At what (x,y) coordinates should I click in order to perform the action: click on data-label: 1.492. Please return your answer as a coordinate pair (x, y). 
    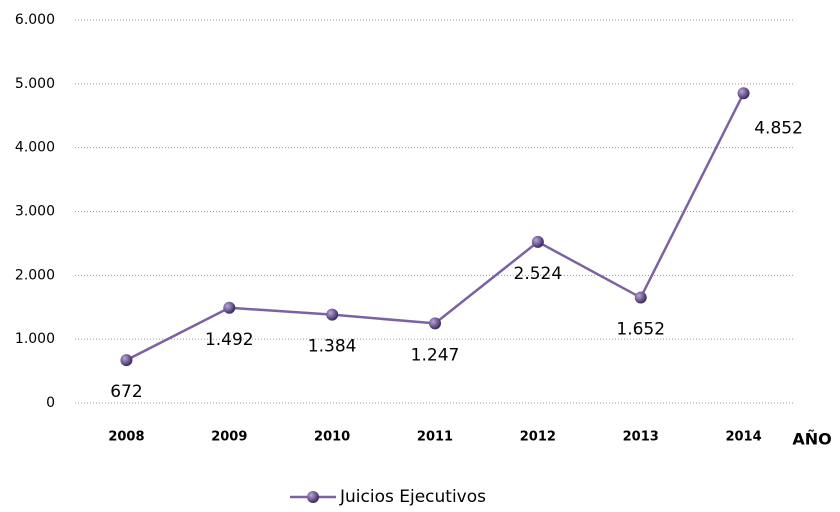
    Looking at the image, I should click on (229, 340).